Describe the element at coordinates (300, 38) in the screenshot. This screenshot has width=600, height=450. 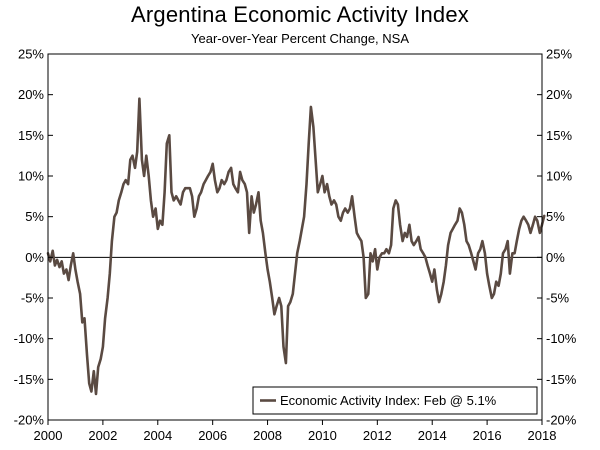
I see `chart-subtitle: Year-over-Year Percent Change, NSA` at that location.